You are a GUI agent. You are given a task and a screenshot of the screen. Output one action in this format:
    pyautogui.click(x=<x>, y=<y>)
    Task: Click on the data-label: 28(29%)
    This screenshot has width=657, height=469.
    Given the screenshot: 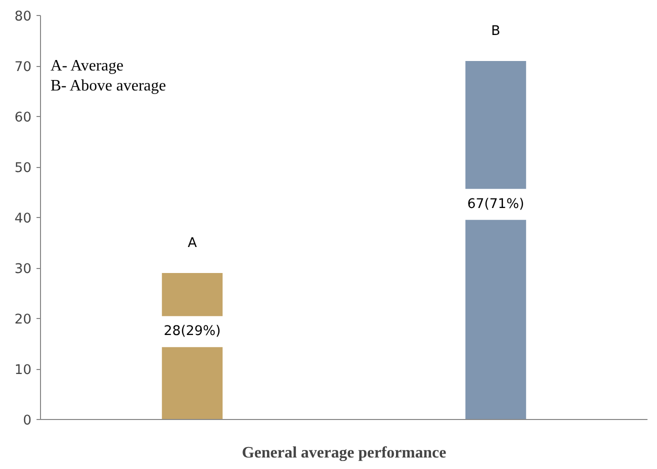 What is the action you would take?
    pyautogui.click(x=192, y=332)
    